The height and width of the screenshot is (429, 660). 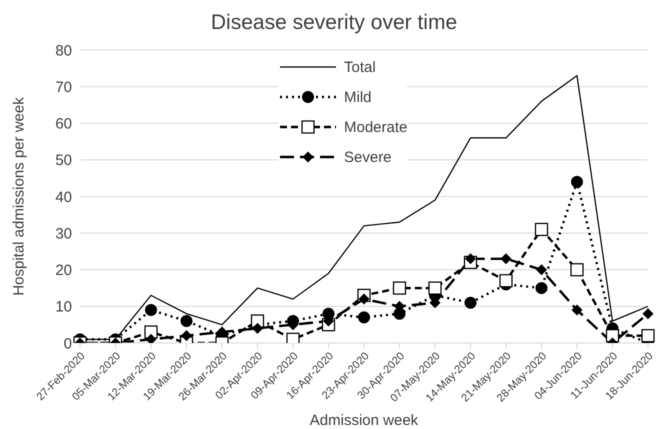 What do you see at coordinates (63, 233) in the screenshot?
I see `y-tick-label: 30` at bounding box center [63, 233].